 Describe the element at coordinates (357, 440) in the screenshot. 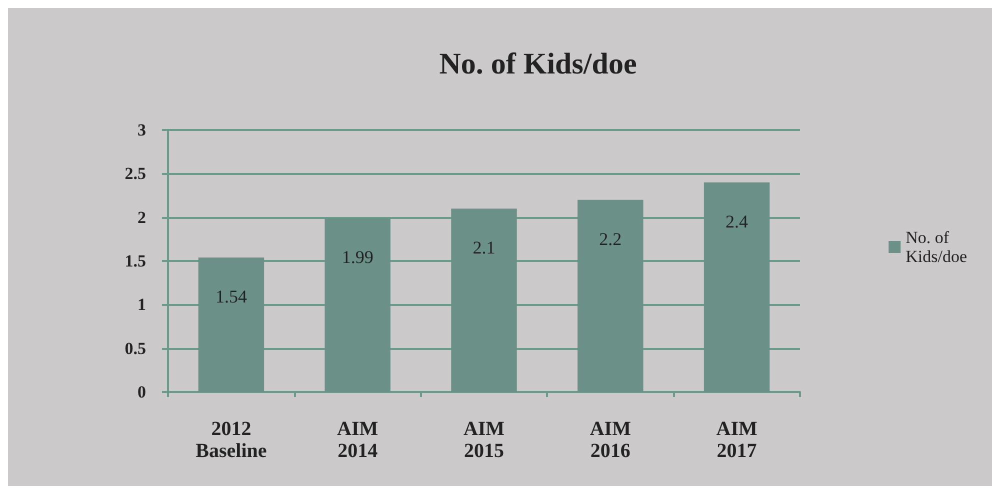

I see `x-tick-label: AIM 2014` at that location.